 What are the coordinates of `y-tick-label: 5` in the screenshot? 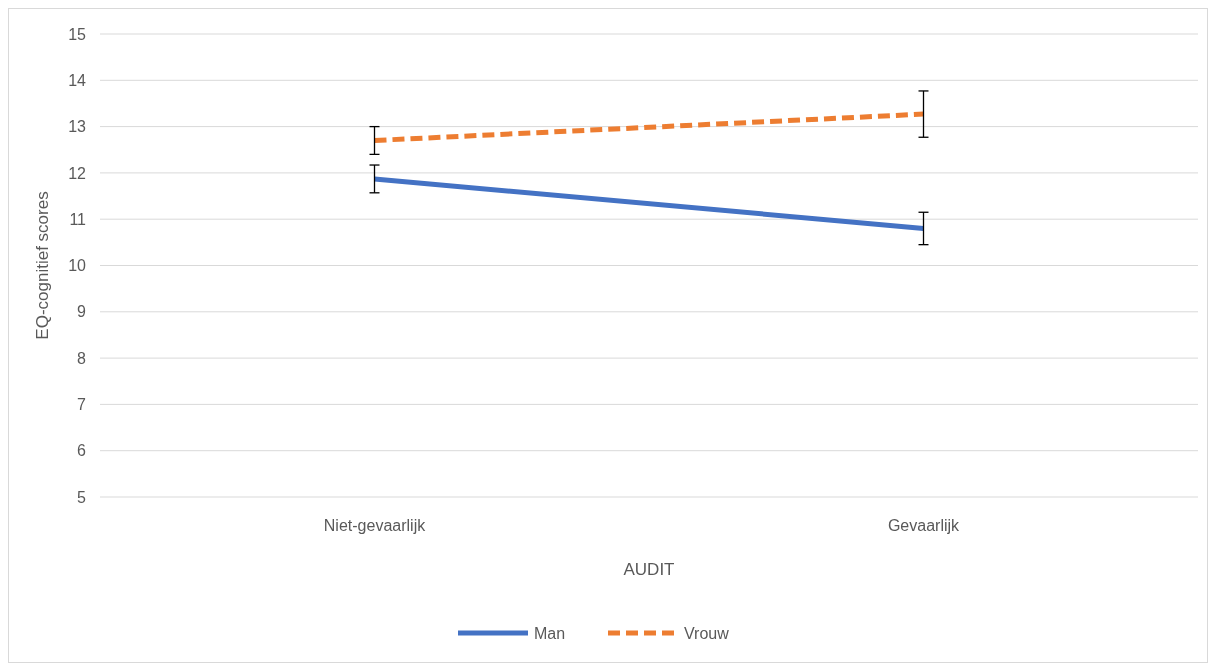 It's located at (82, 497).